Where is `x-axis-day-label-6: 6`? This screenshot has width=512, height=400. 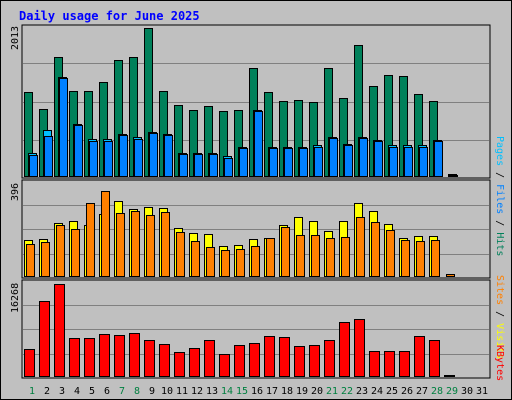
x-axis-day-label-6: 6 is located at coordinates (107, 391).